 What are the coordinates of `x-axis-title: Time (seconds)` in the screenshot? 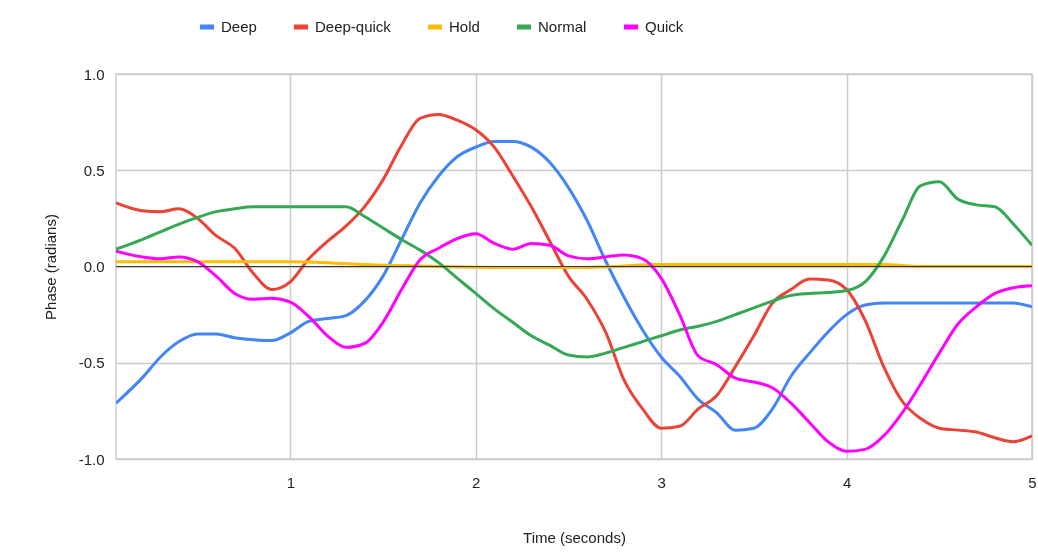 It's located at (574, 537).